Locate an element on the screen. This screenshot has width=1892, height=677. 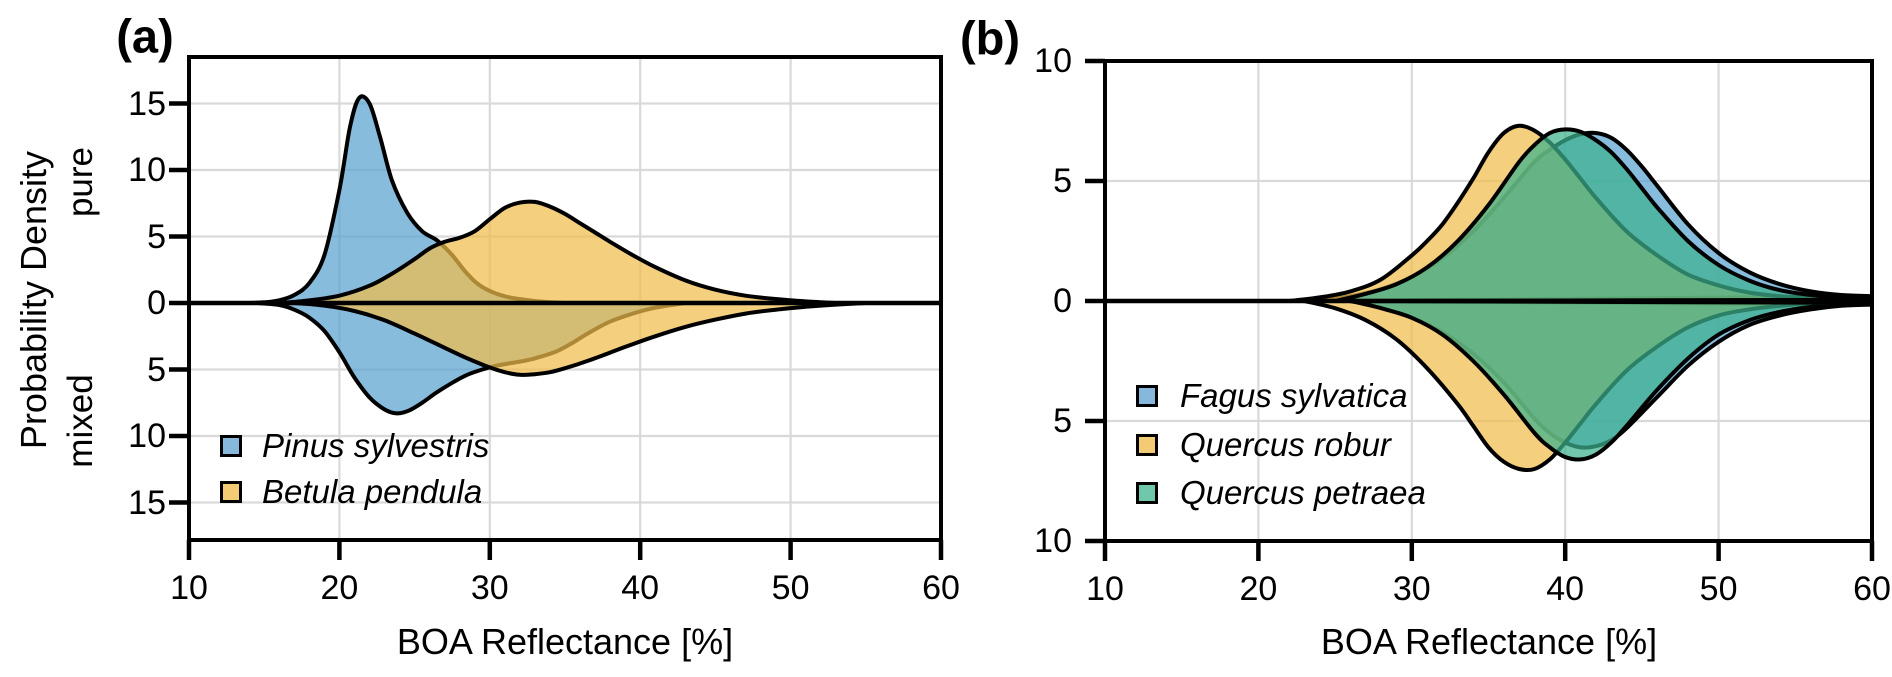
x-tick-label-a: 30 is located at coordinates (489, 588).